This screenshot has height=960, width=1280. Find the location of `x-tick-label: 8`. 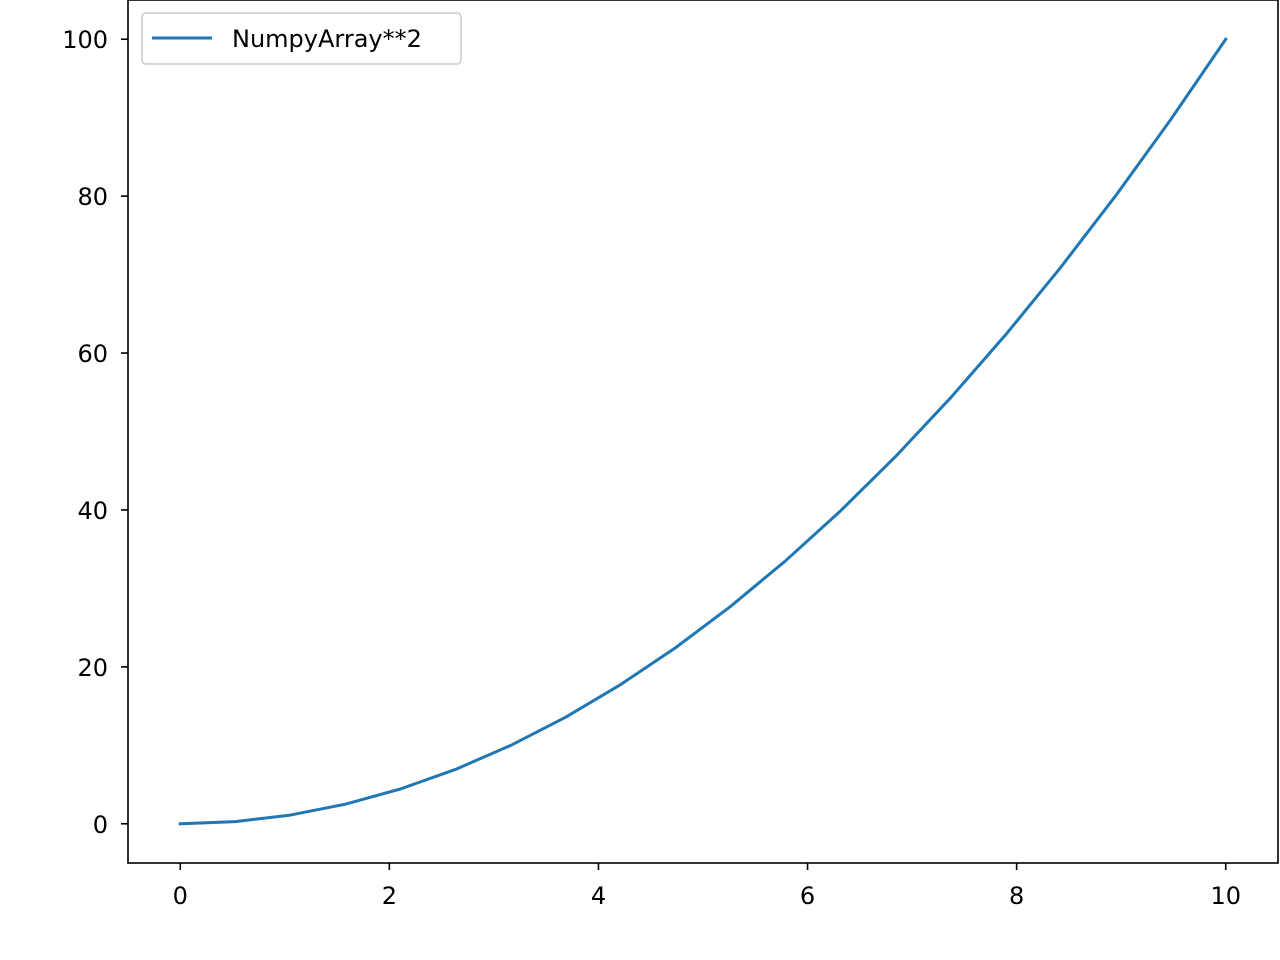

x-tick-label: 8 is located at coordinates (1016, 896).